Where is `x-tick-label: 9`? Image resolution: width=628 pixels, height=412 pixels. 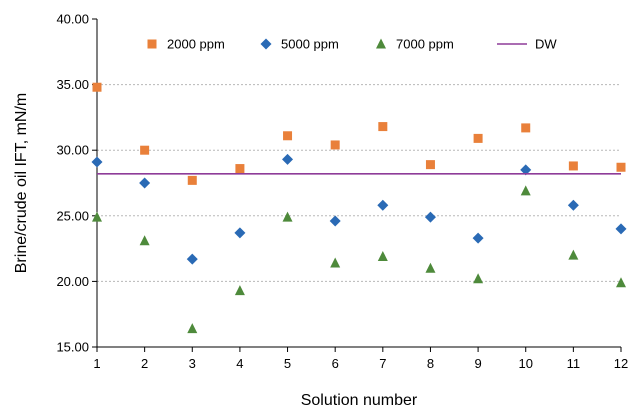
x-tick-label: 9 is located at coordinates (477, 363).